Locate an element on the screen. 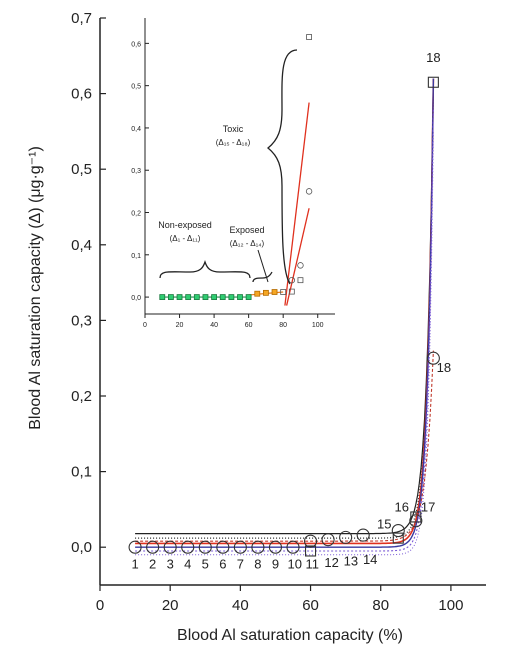 The height and width of the screenshot is (659, 525). inset-y-tick-label: 0,0 is located at coordinates (136, 298).